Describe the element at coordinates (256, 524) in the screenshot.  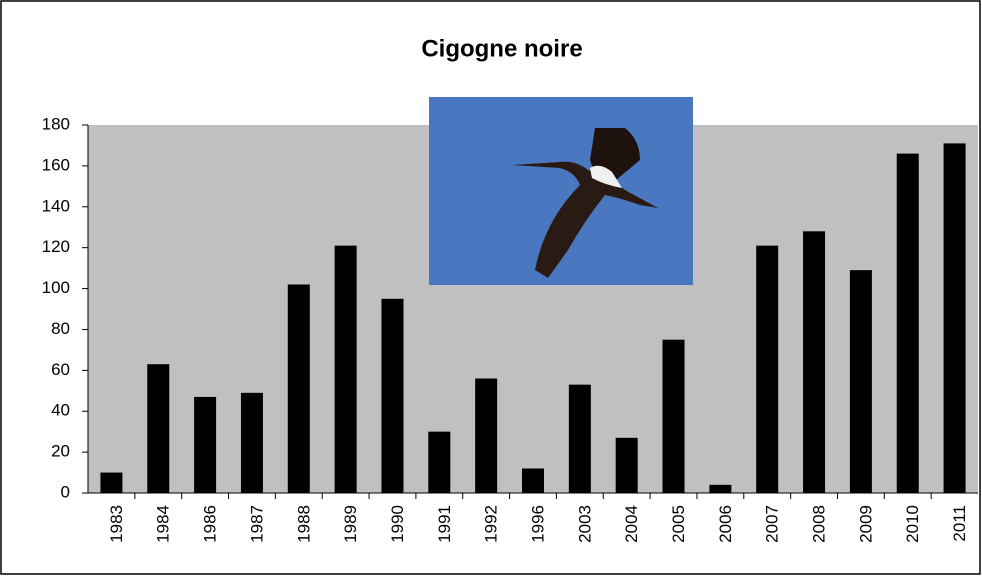
I see `x-tick-label: 1987` at that location.